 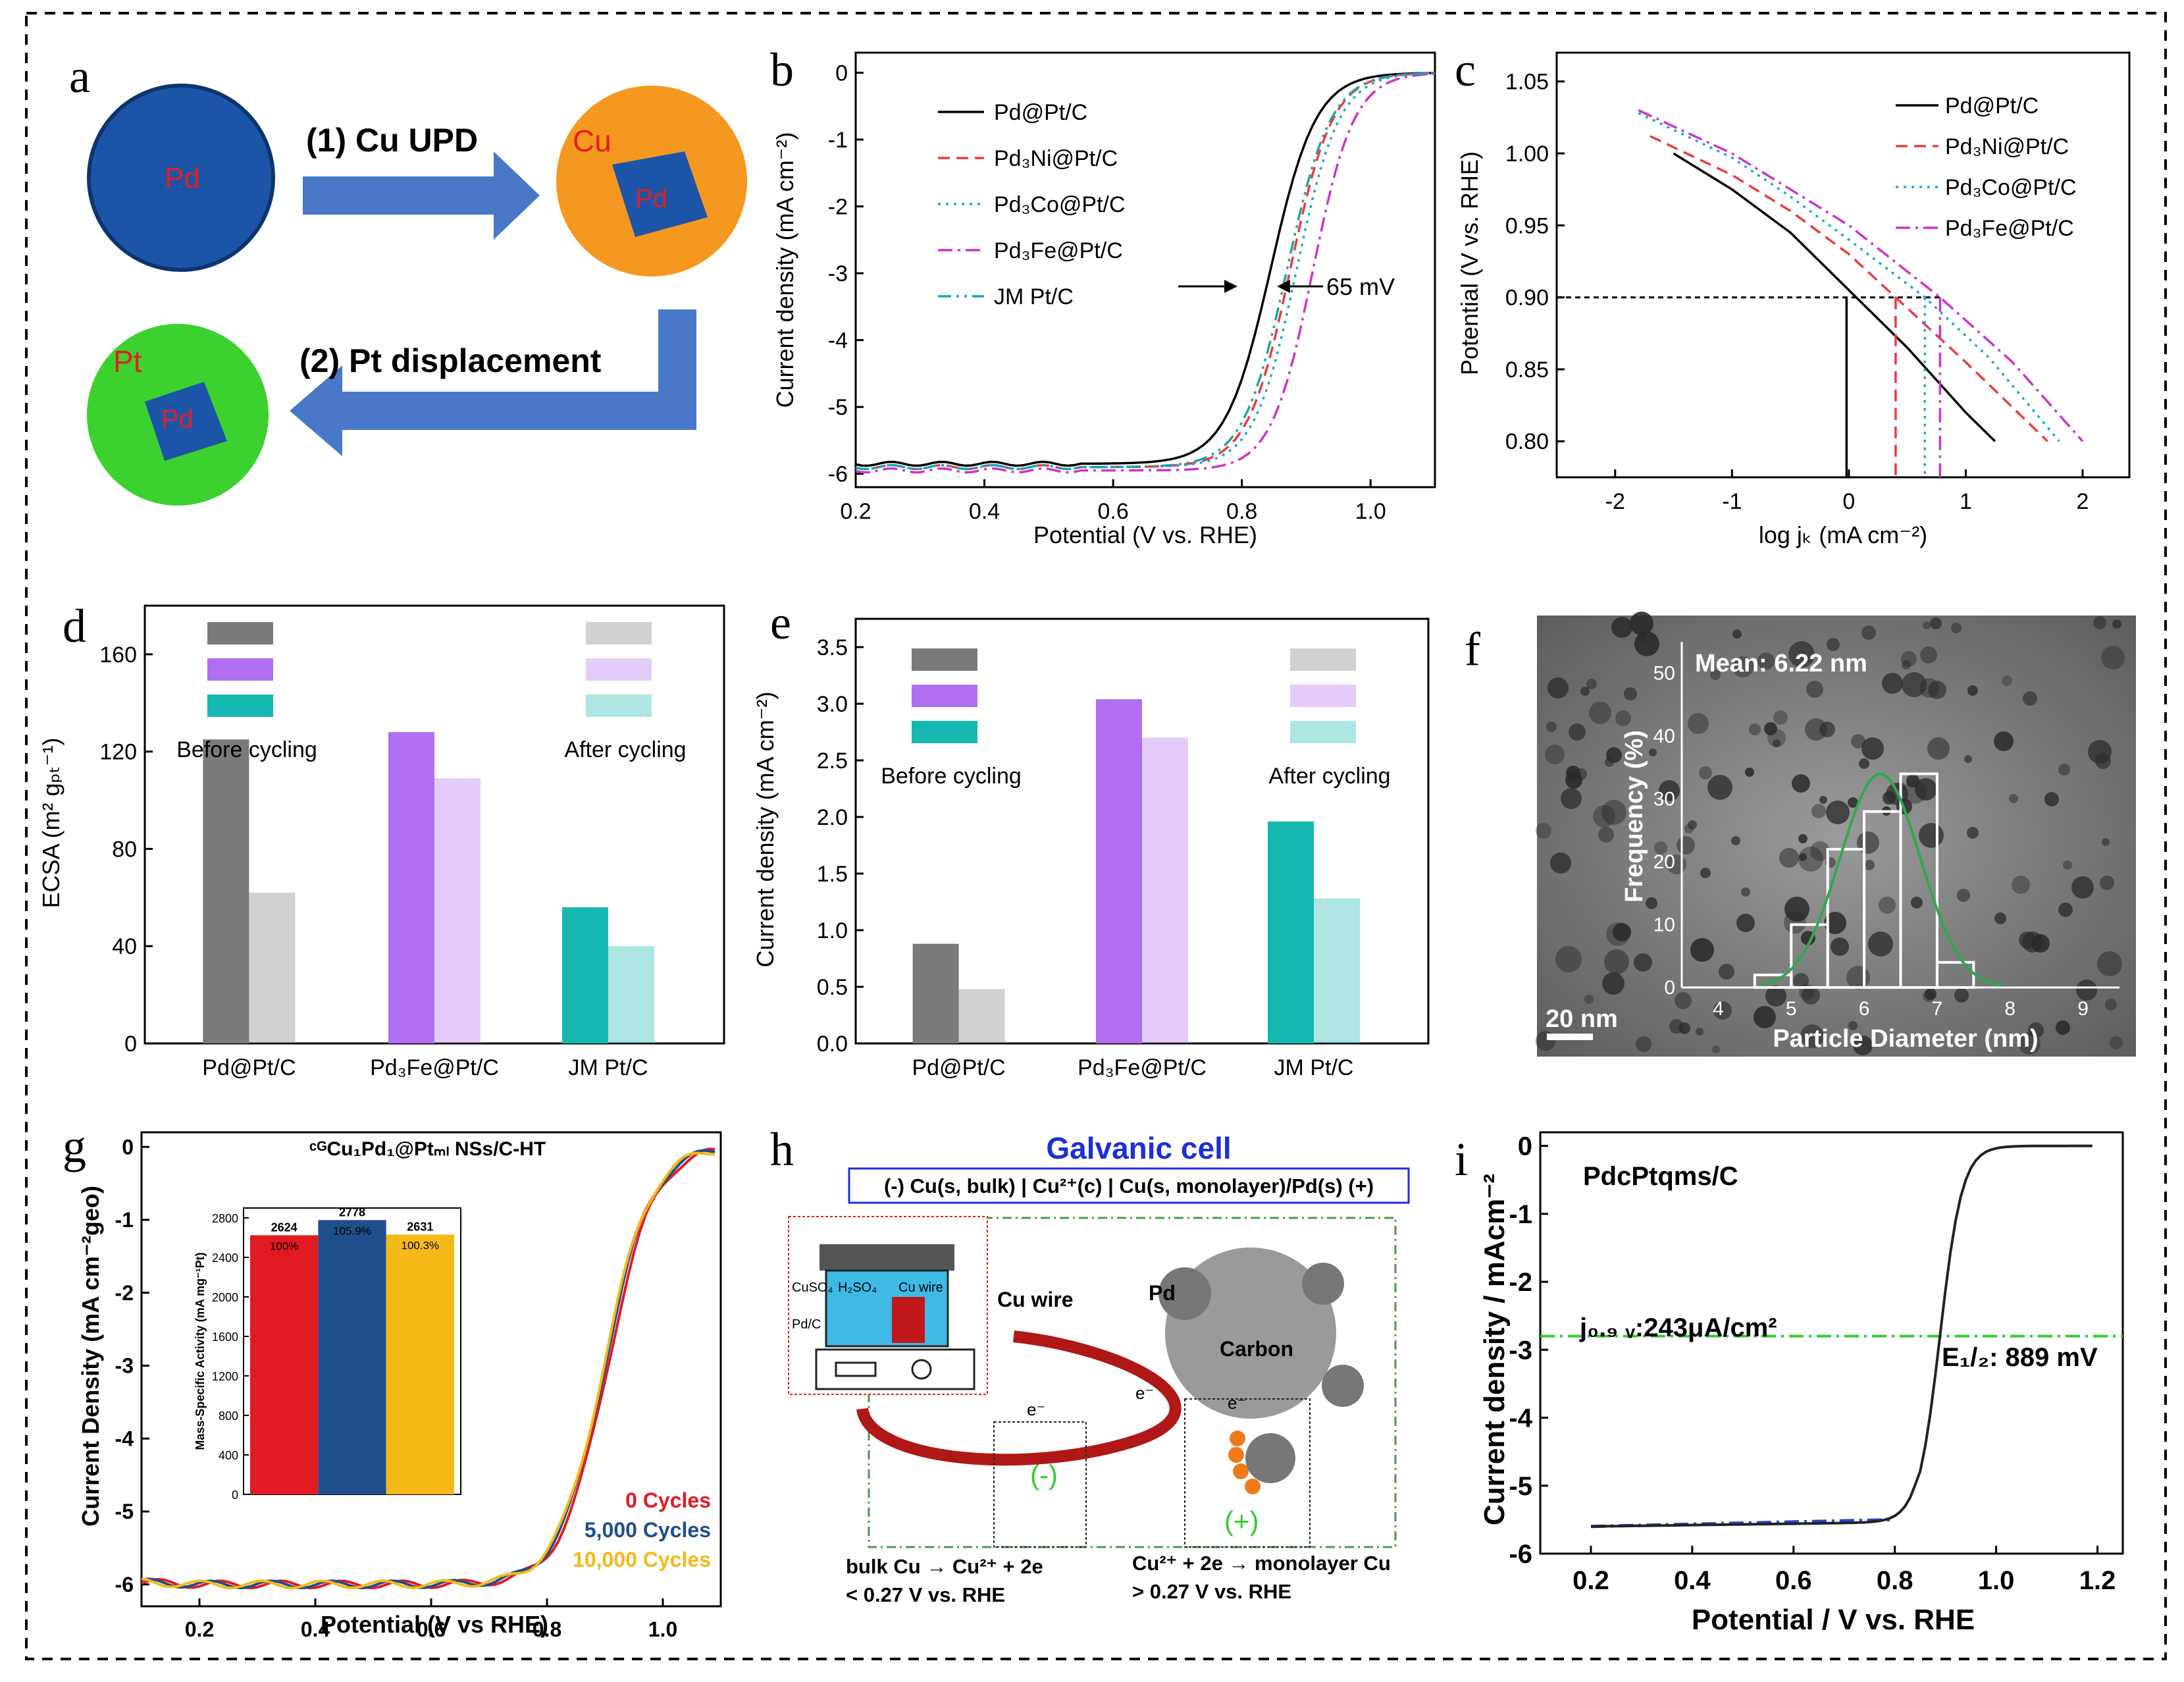 What do you see at coordinates (1882, 879) in the screenshot?
I see `gaussian-fit` at bounding box center [1882, 879].